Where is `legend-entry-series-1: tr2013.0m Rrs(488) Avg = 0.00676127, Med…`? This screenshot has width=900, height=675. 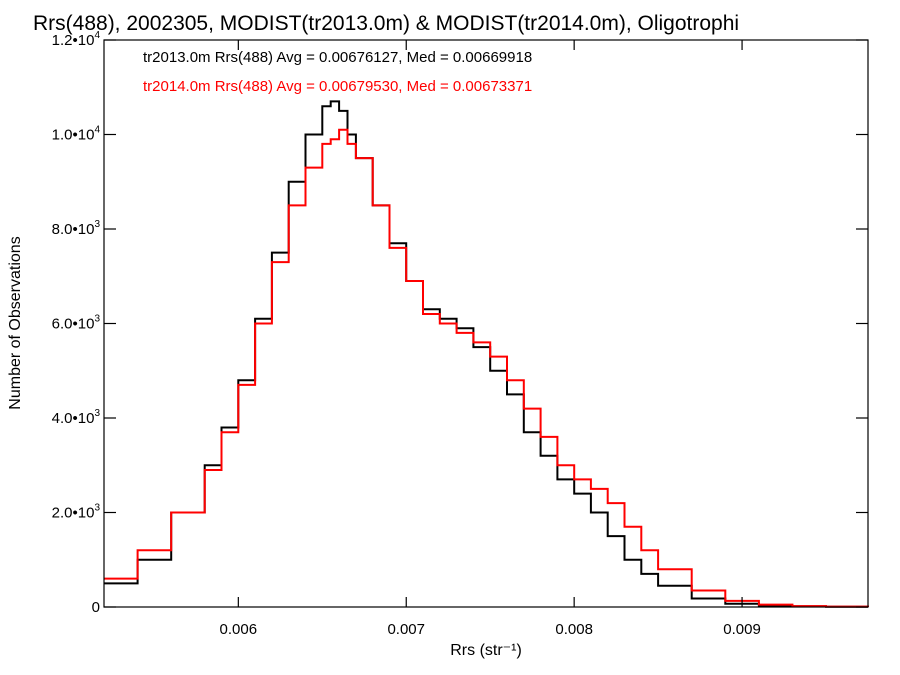
legend-entry-series-1: tr2013.0m Rrs(488) Avg = 0.00676127, Med… is located at coordinates (337, 57).